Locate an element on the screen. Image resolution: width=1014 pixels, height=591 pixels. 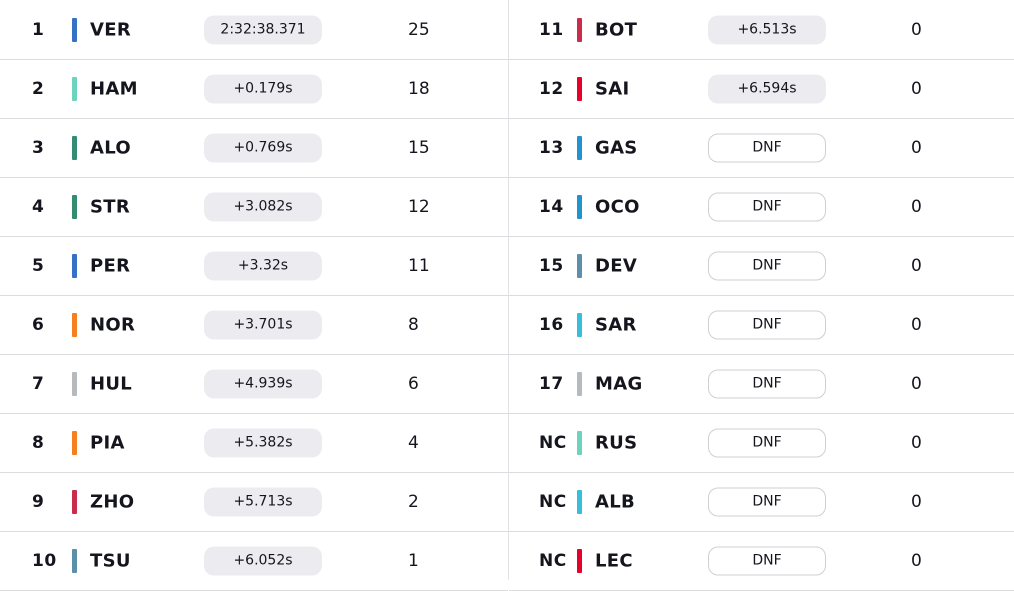
driver-code: OCO is located at coordinates (617, 206).